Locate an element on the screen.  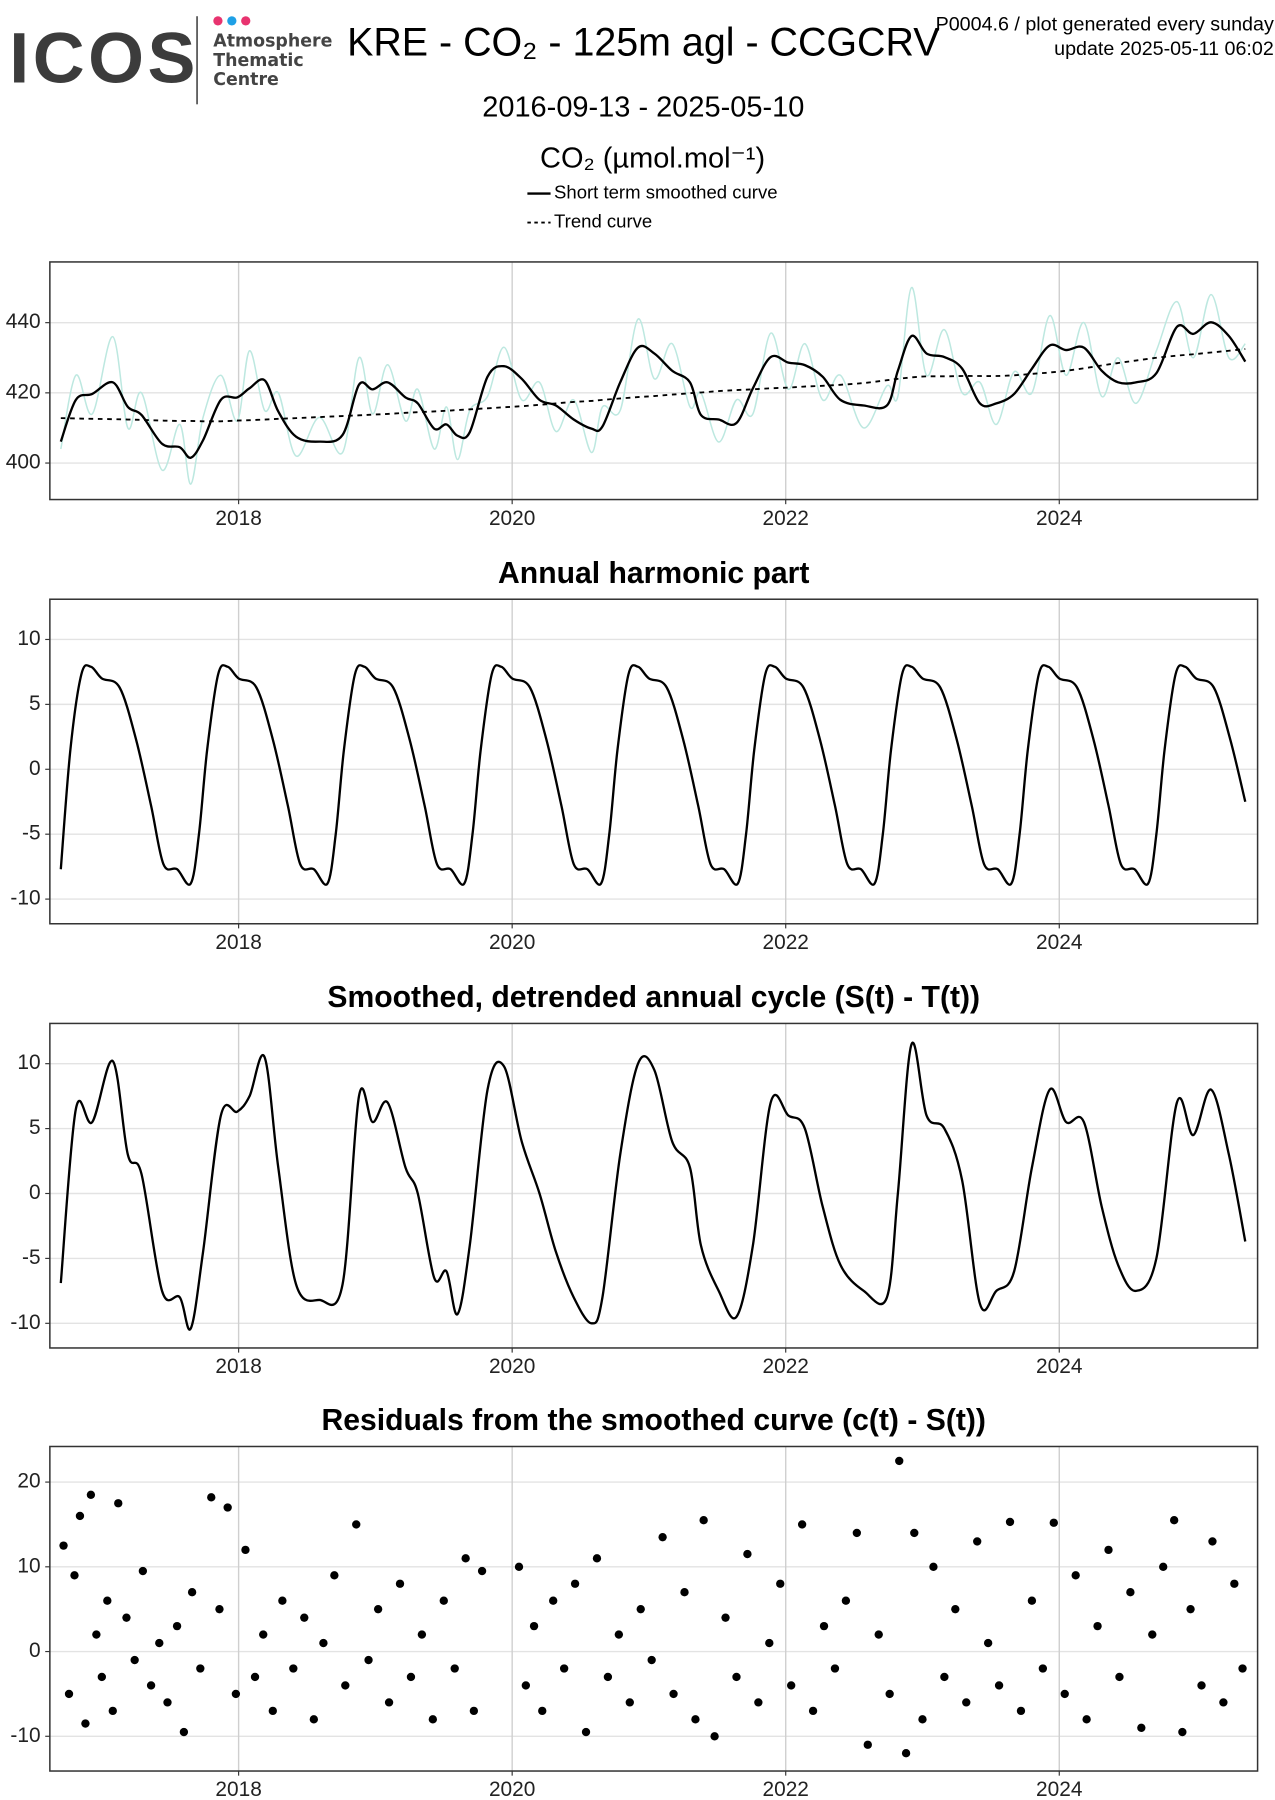
y-tick-label: 400 is located at coordinates (23, 462).